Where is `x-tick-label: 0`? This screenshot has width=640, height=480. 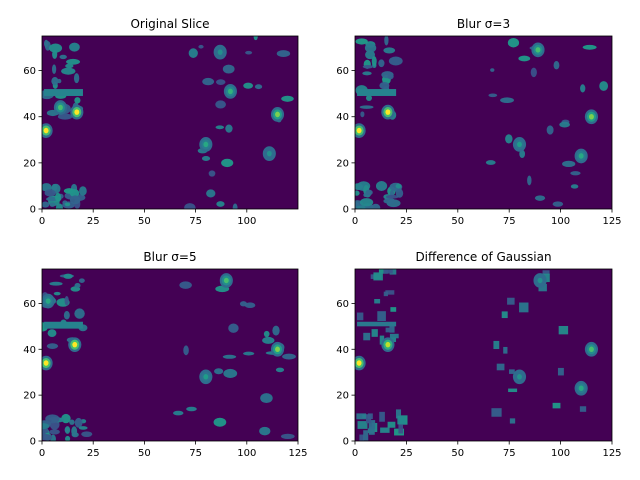
x-tick-label: 0 is located at coordinates (42, 453).